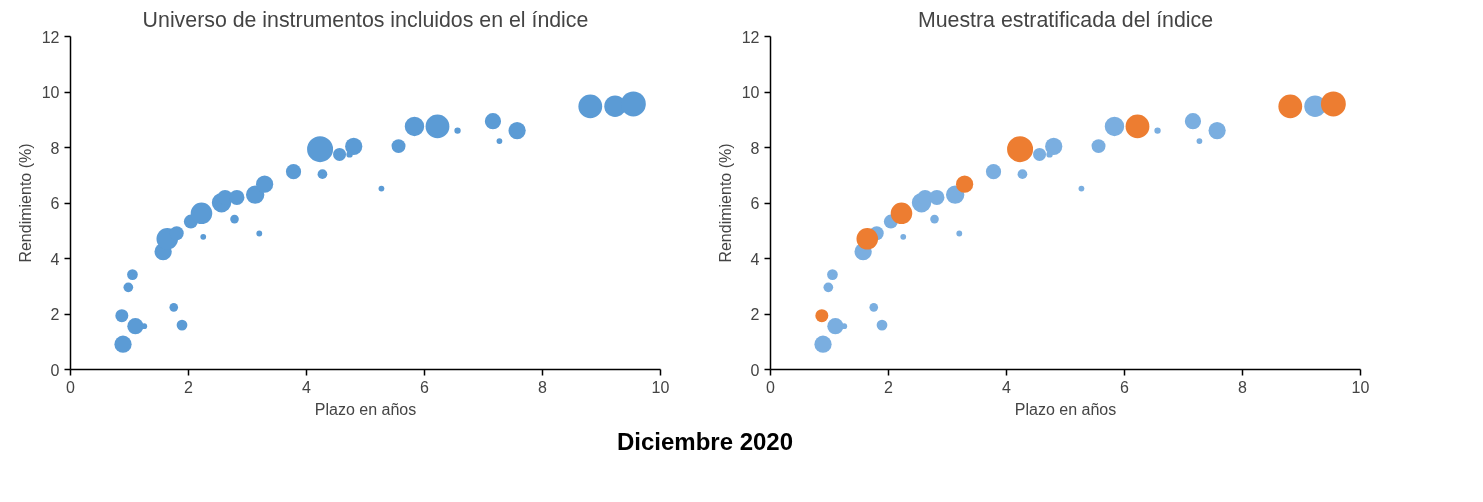 This screenshot has width=1483, height=502. What do you see at coordinates (705, 442) in the screenshot?
I see `text: Diciembre 2020` at bounding box center [705, 442].